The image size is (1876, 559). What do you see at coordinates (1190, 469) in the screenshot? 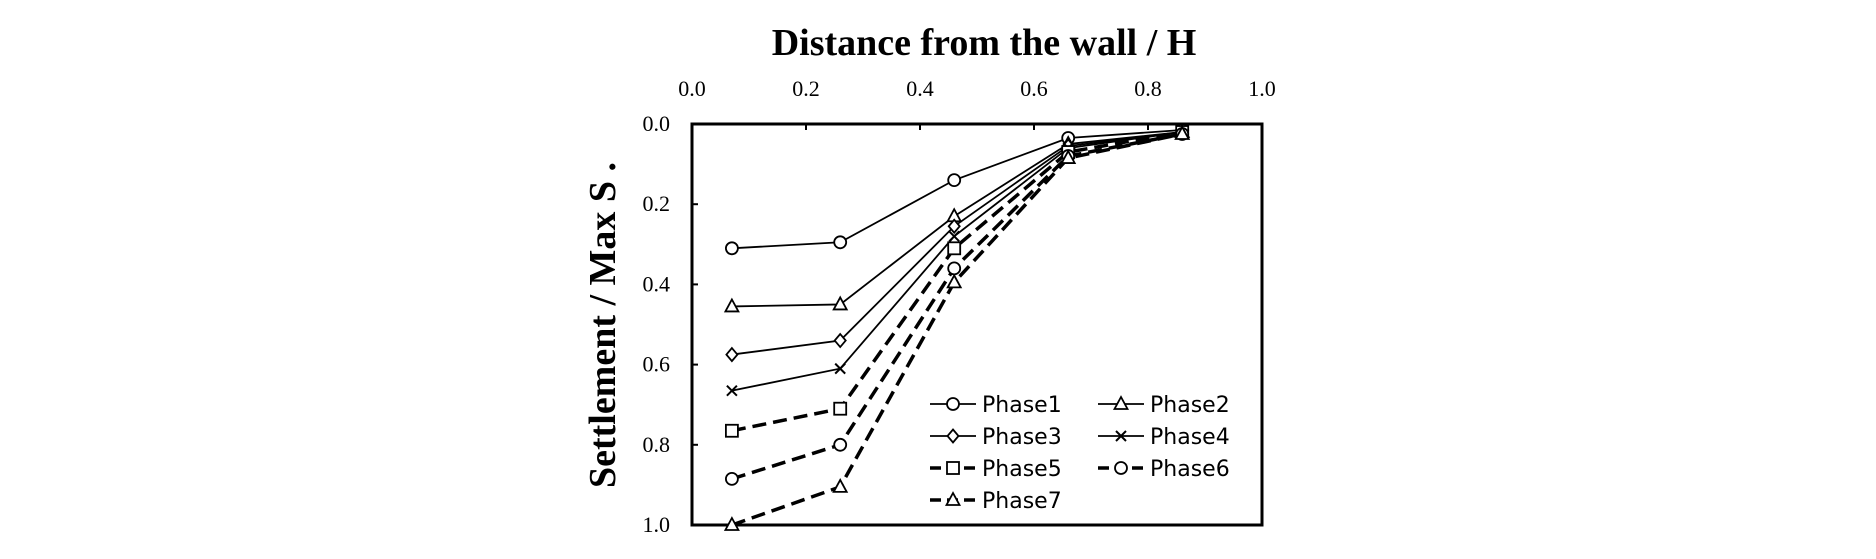
I see `legend-label: Phase6` at bounding box center [1190, 469].